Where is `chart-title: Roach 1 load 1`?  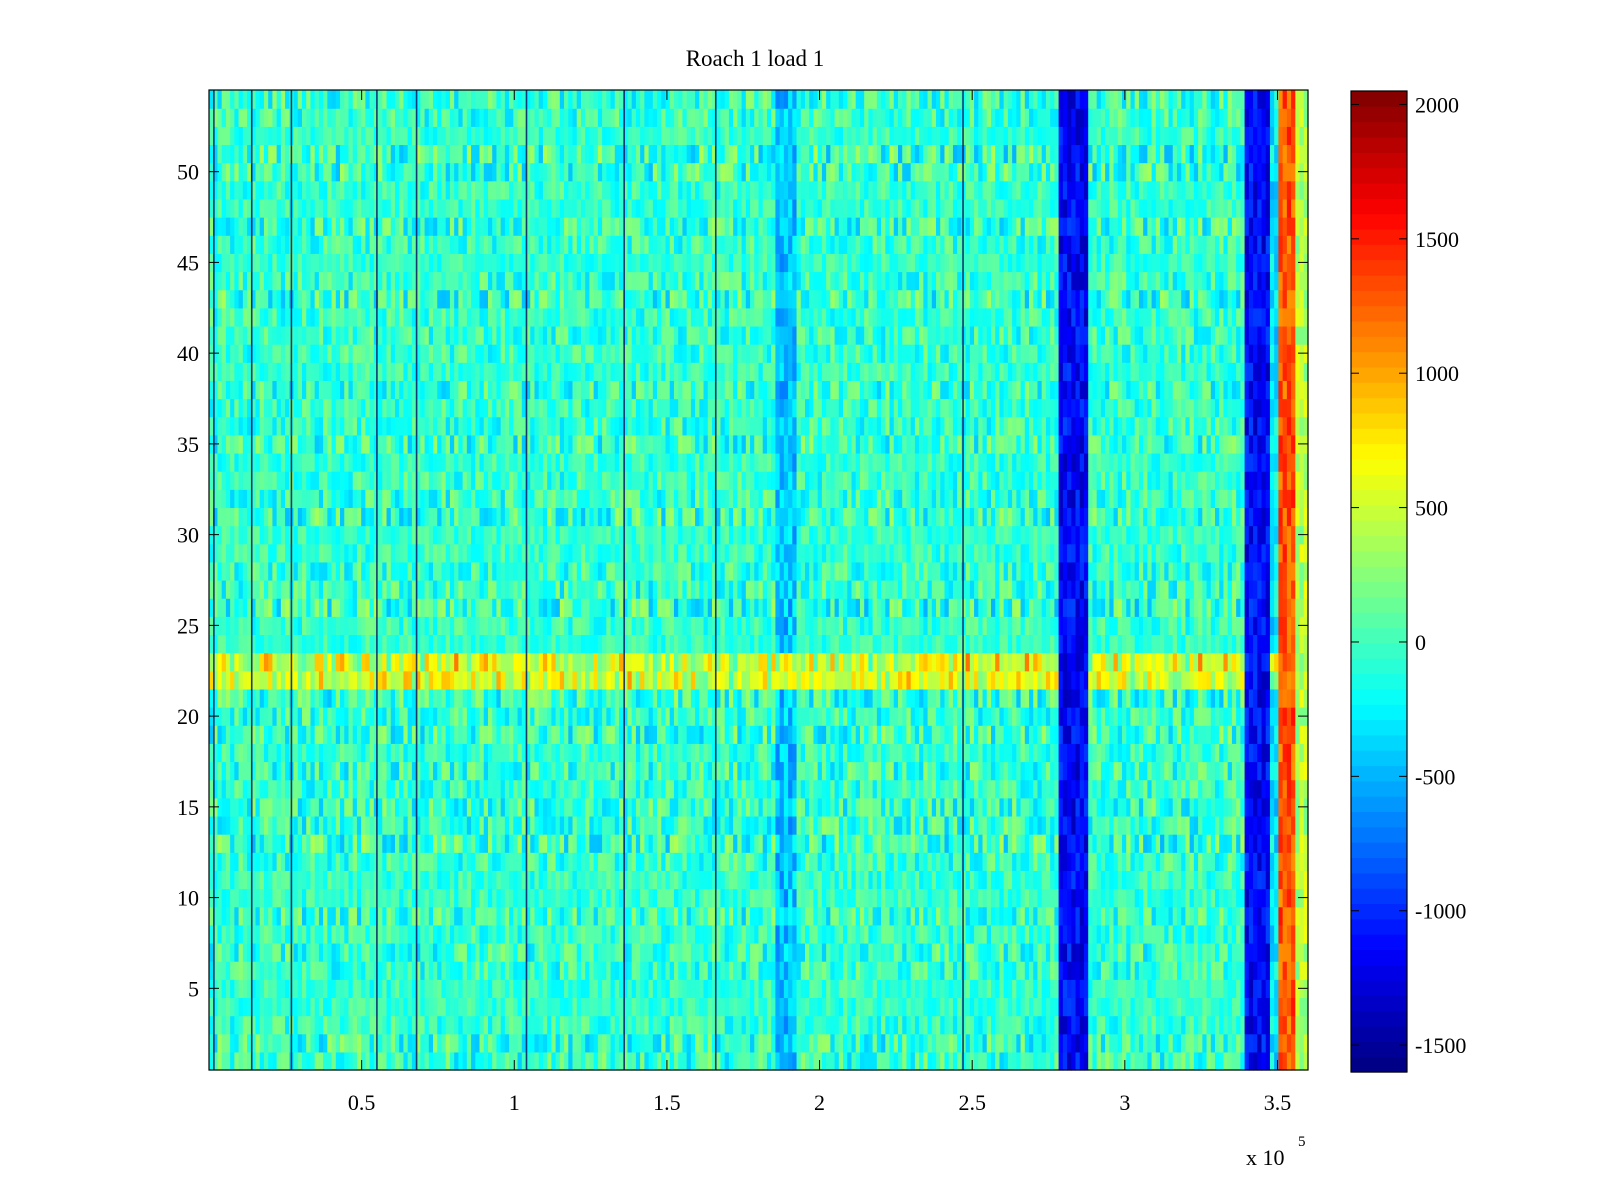 chart-title: Roach 1 load 1 is located at coordinates (755, 58).